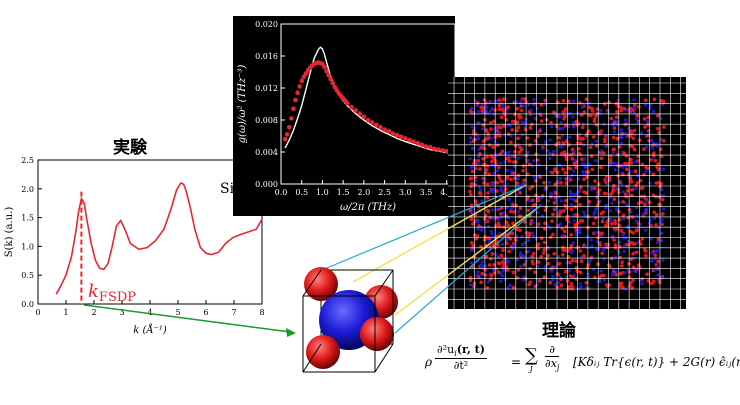 This screenshot has width=740, height=405. What do you see at coordinates (112, 293) in the screenshot?
I see `fsdp-label: kFSDP` at bounding box center [112, 293].